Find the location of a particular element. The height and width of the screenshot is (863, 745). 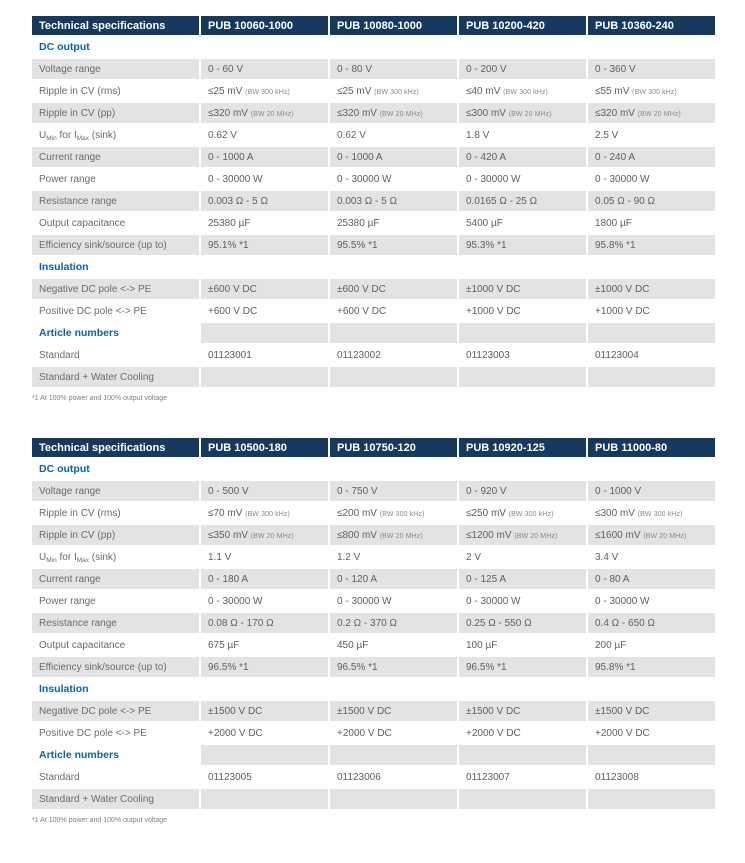

spec-value: 0.62 V is located at coordinates (264, 135).